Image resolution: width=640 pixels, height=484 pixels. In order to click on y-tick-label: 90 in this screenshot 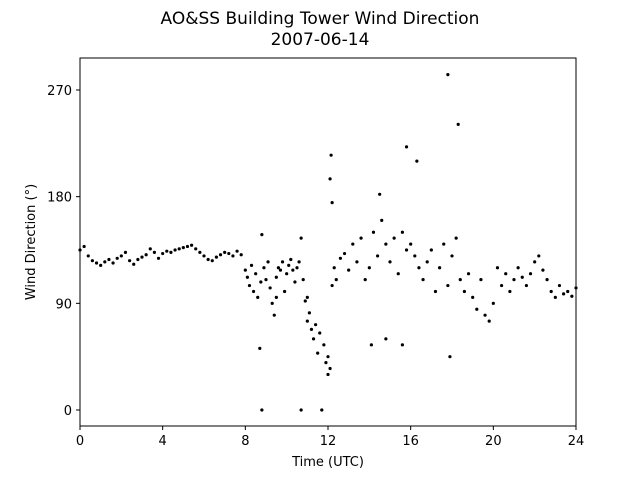, I will do `click(63, 304)`.